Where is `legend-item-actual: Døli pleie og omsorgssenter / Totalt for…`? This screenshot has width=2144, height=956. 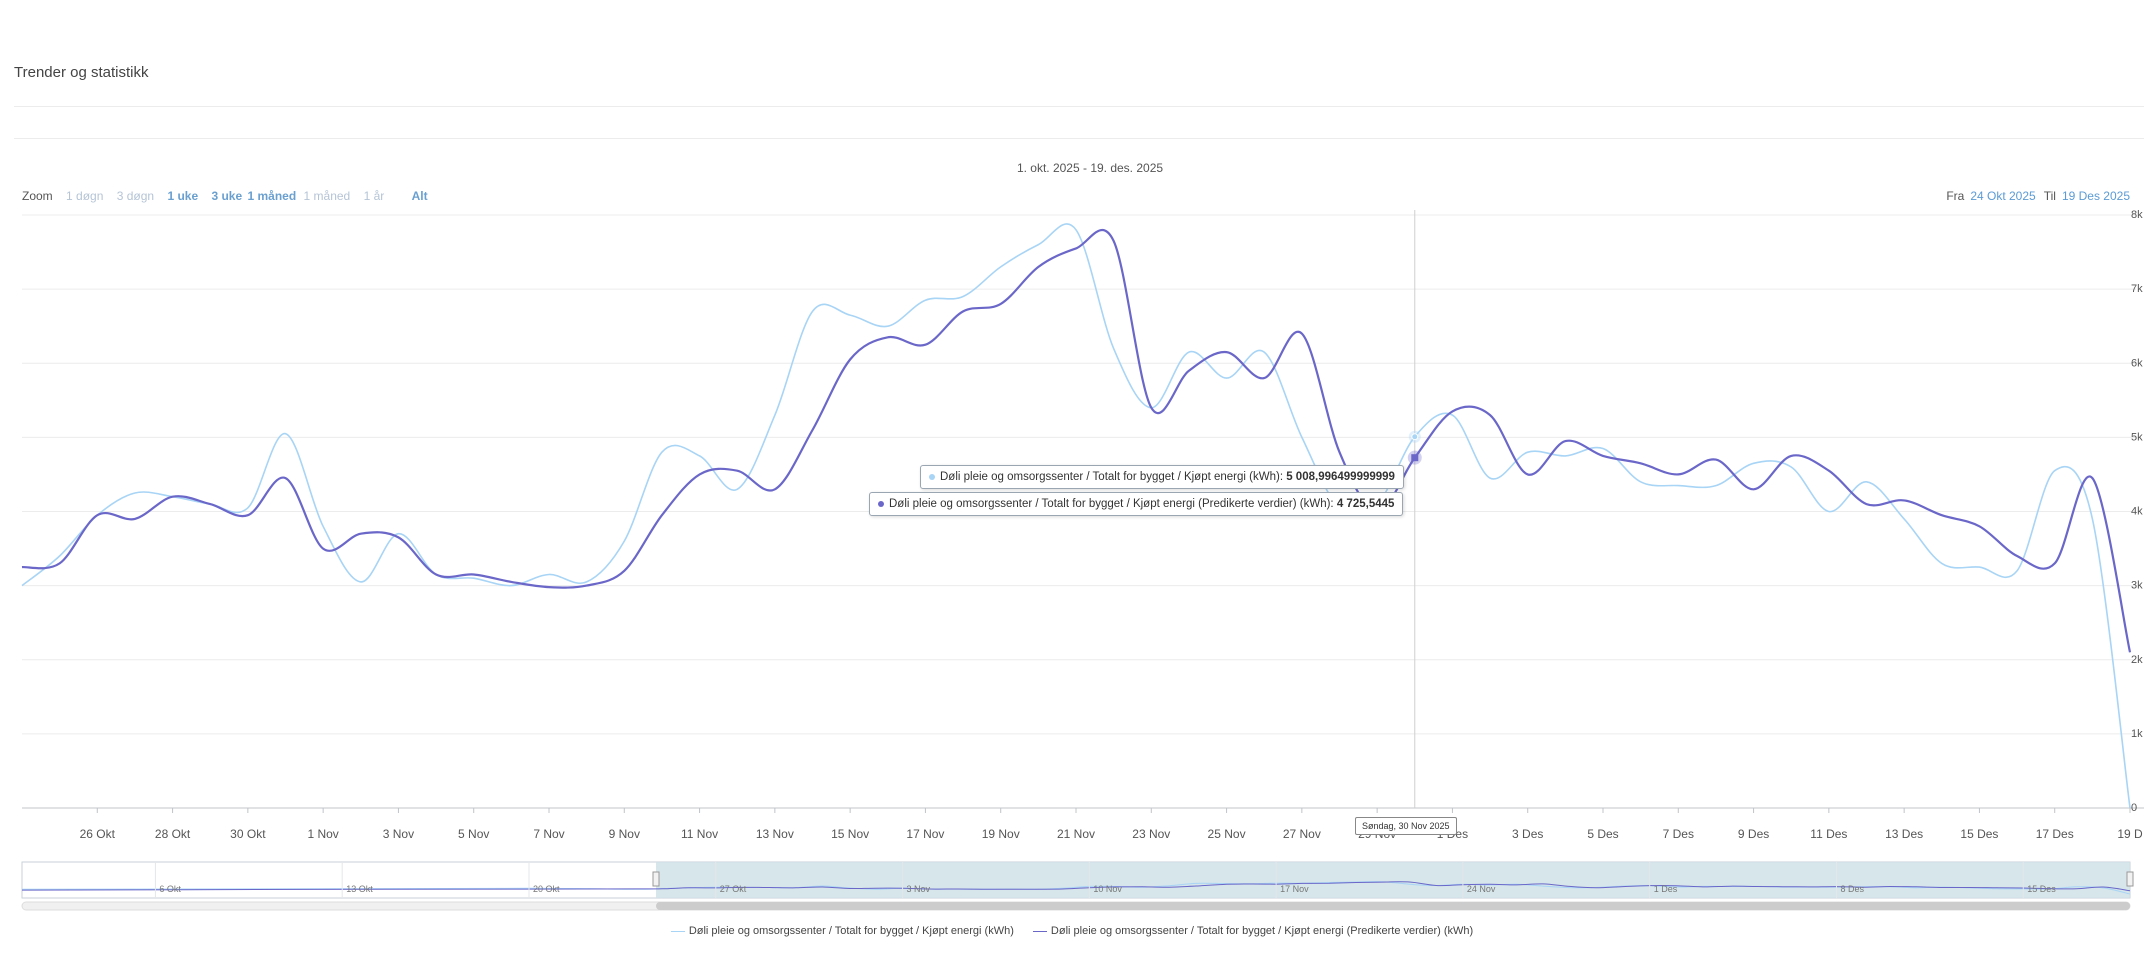
legend-item-actual: Døli pleie og omsorgssenter / Totalt for… is located at coordinates (842, 931).